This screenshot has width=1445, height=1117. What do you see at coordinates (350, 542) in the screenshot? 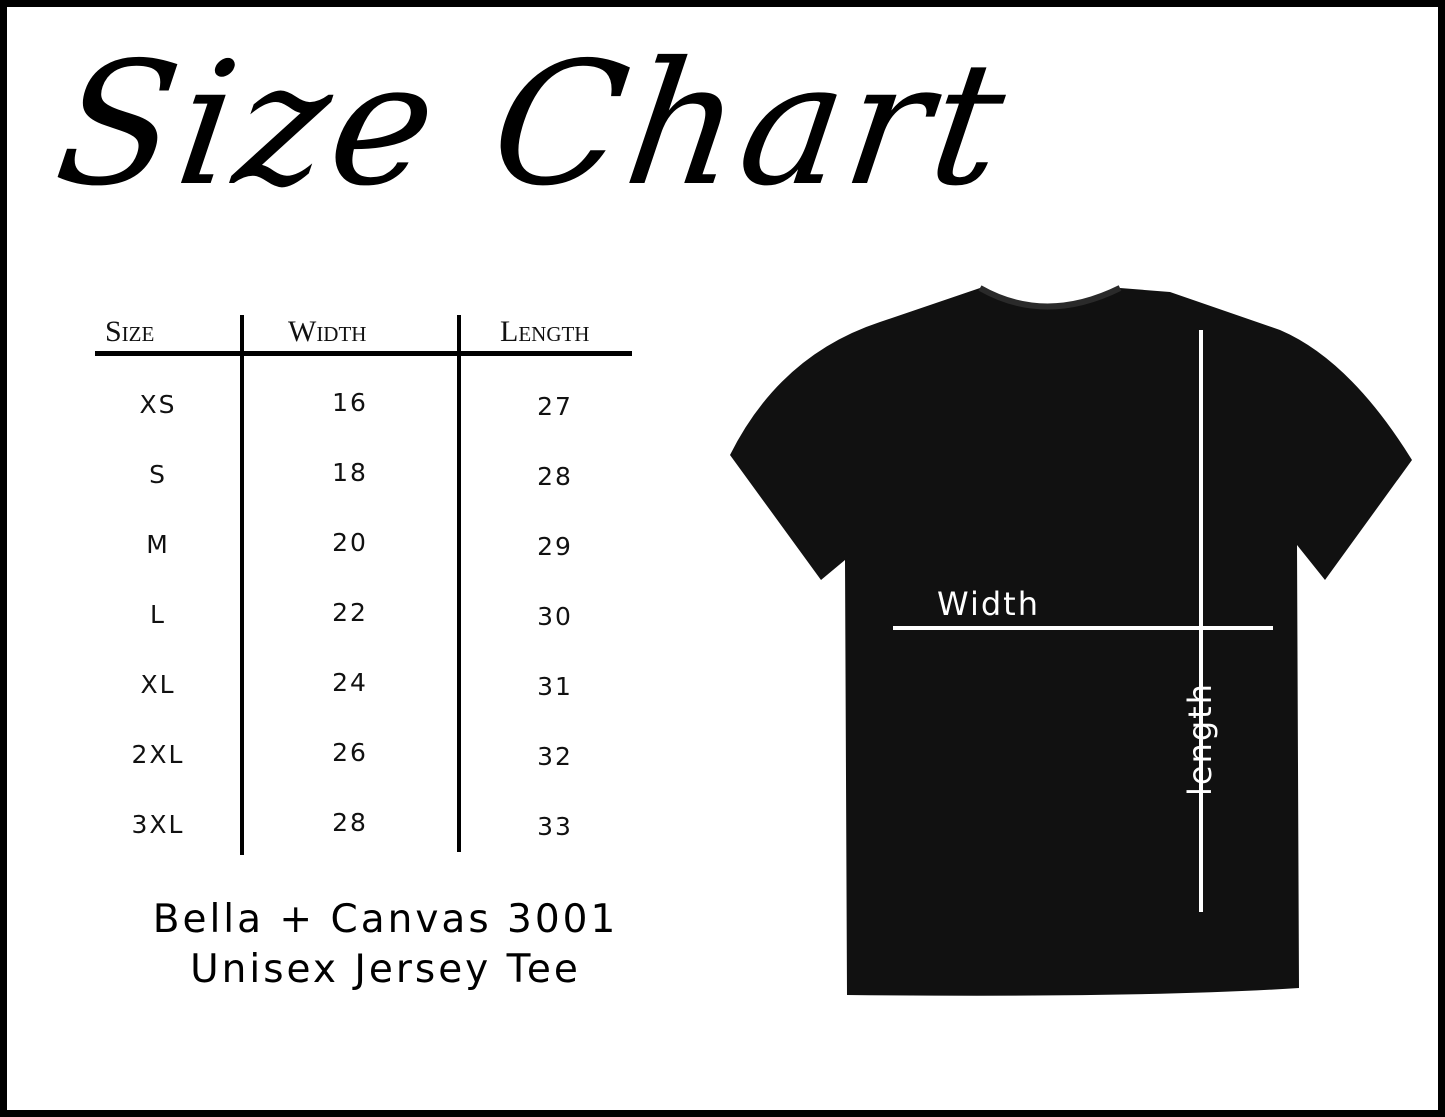
I see `cell-width: 20` at bounding box center [350, 542].